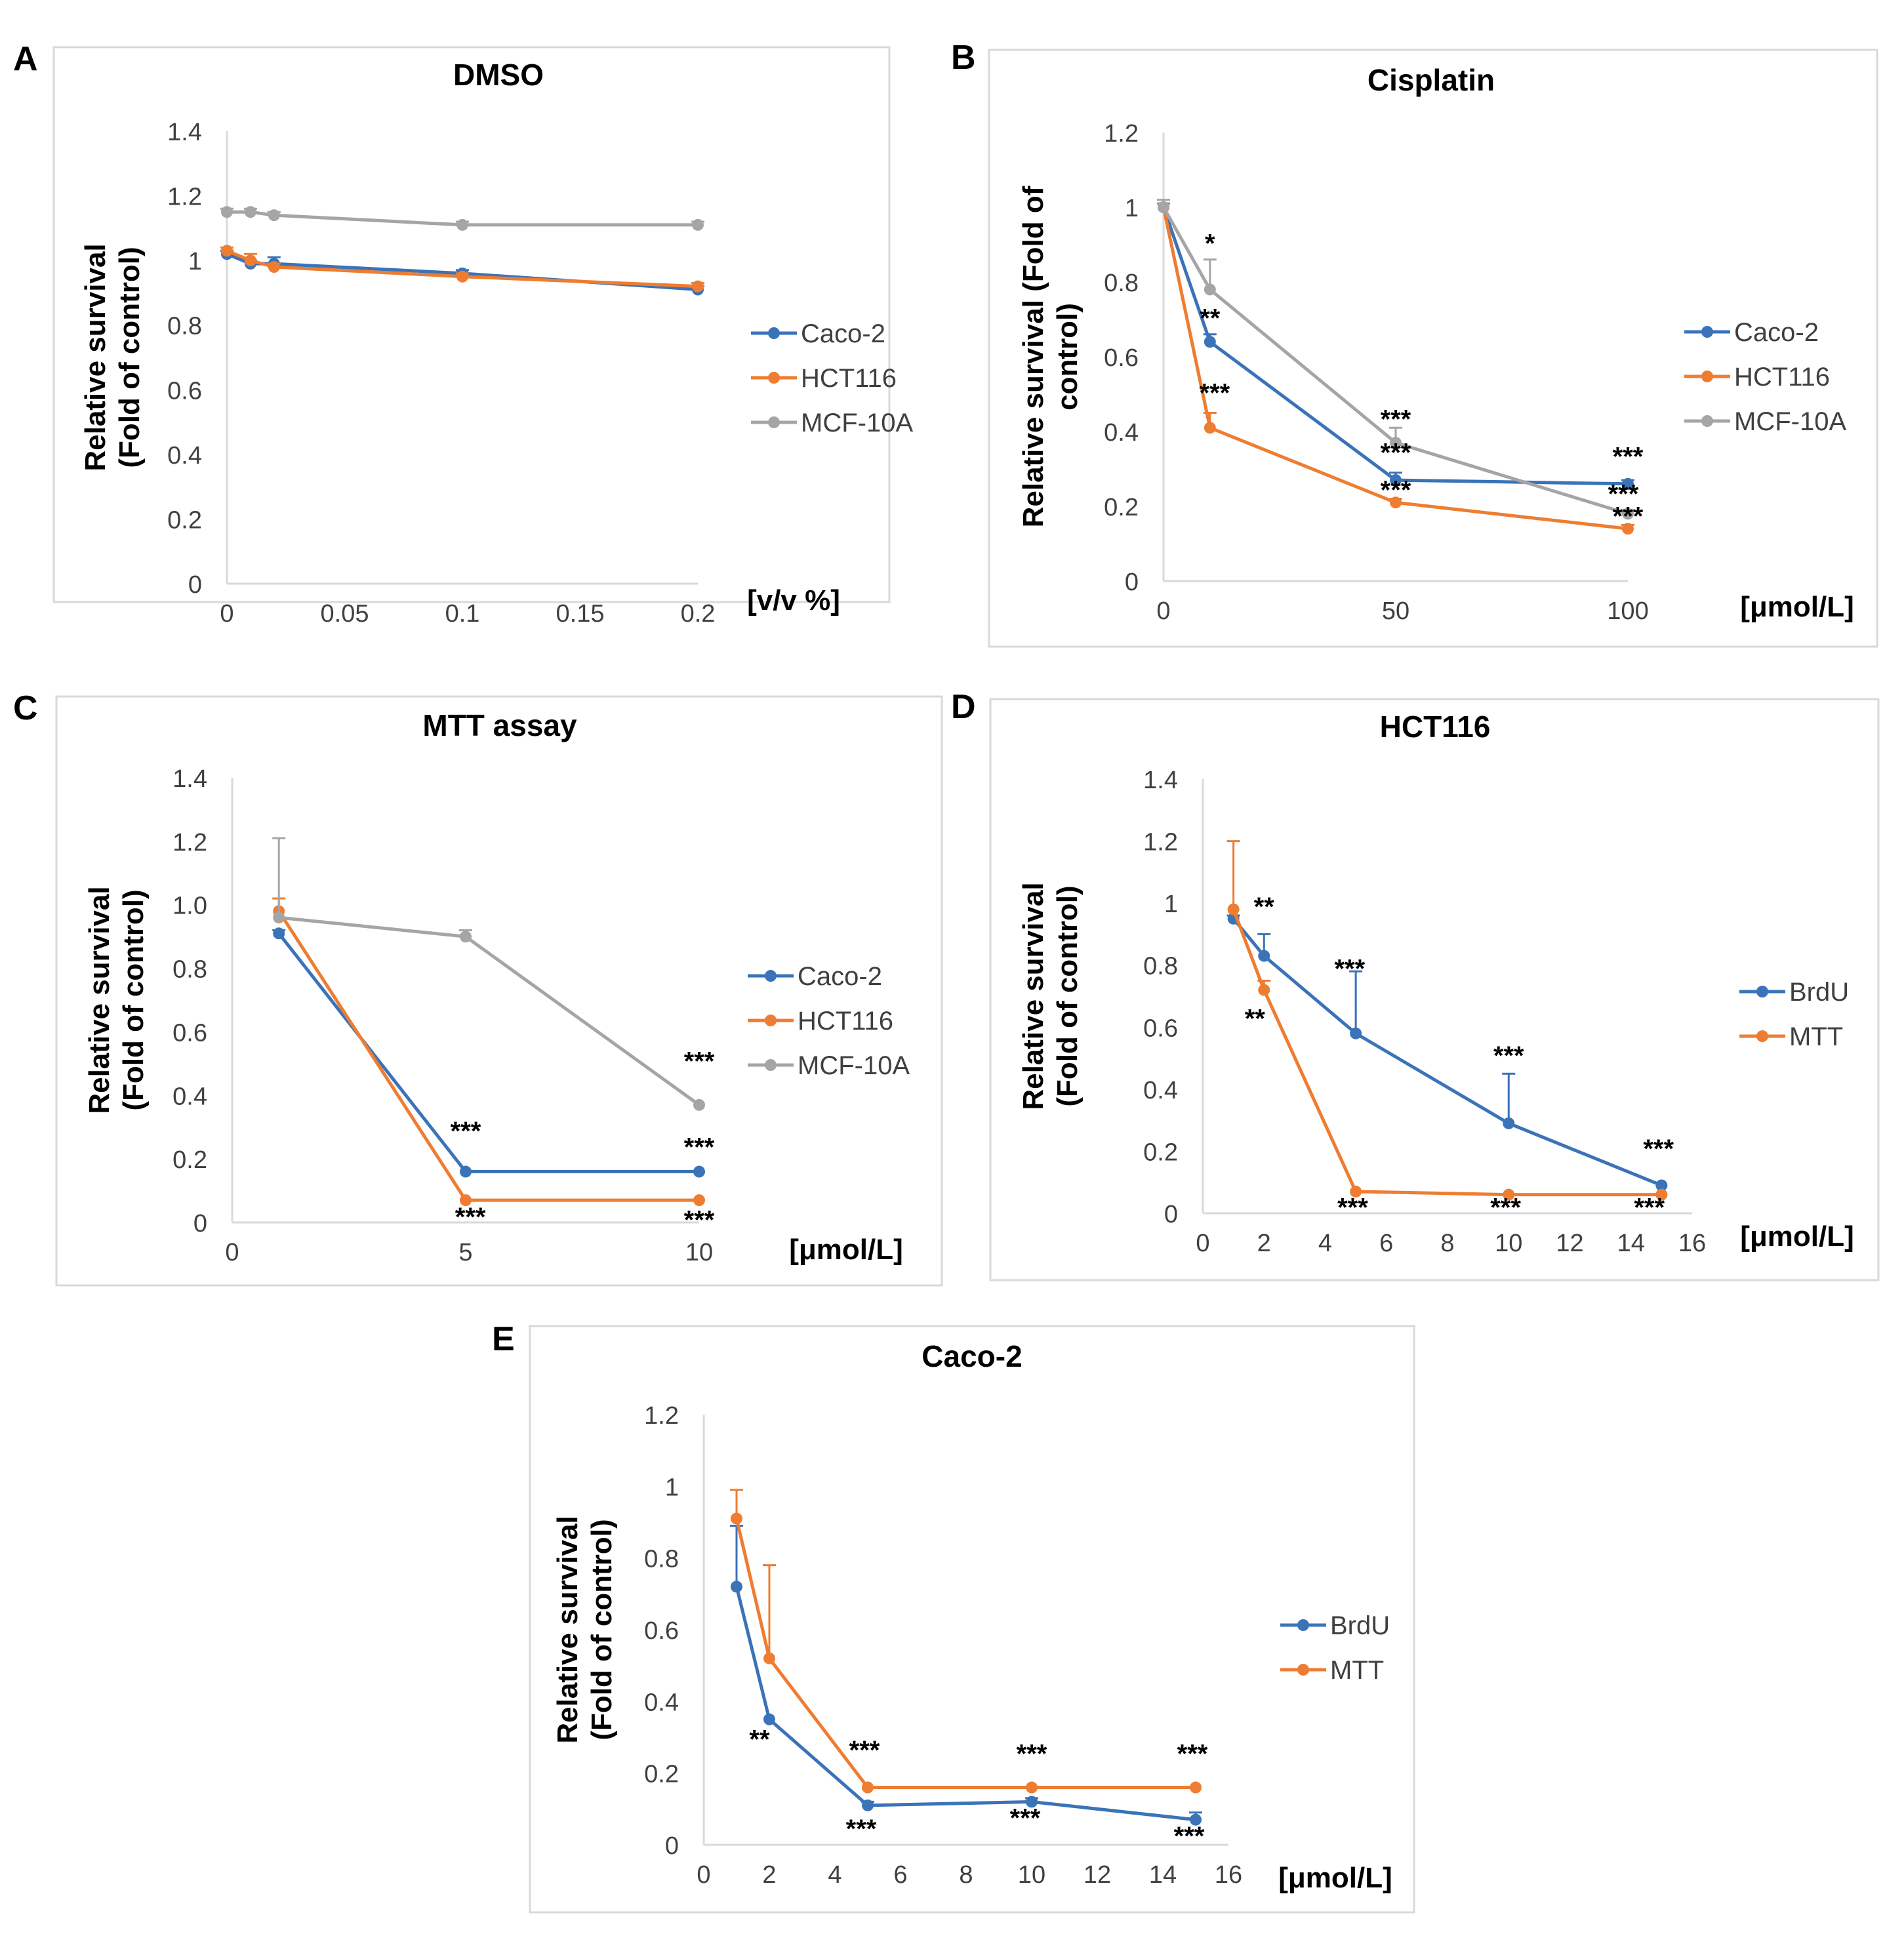  What do you see at coordinates (499, 725) in the screenshot?
I see `chart-title: MTT assay` at bounding box center [499, 725].